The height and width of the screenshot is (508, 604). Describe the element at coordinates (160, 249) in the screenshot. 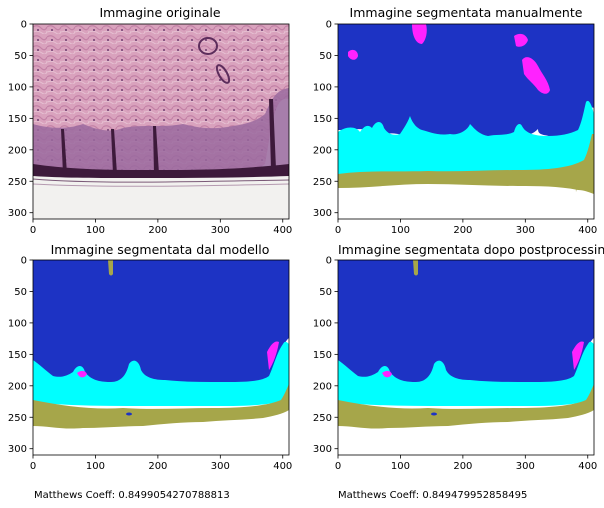

I see `panel-title: Immagine segmentata dal modello` at that location.